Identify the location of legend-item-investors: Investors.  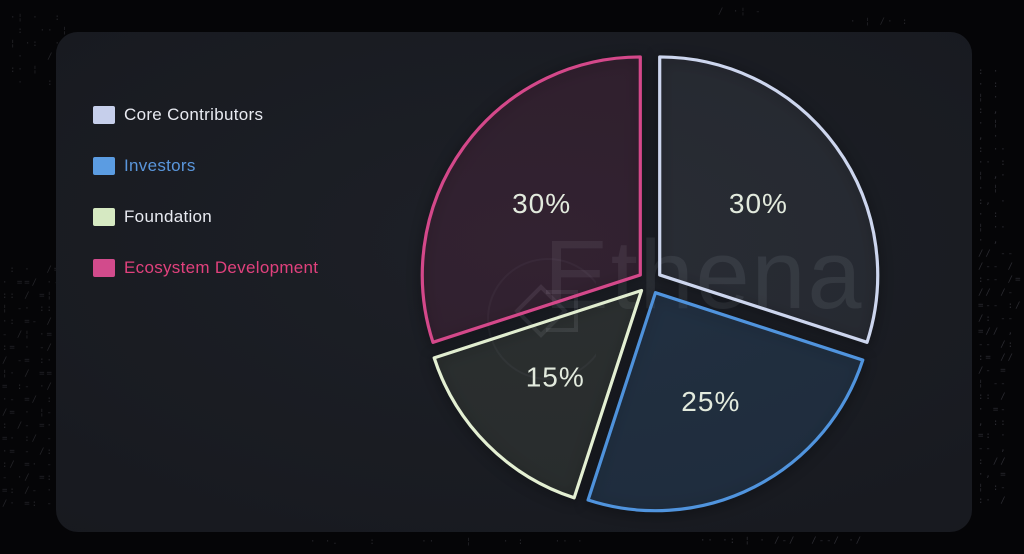
(205, 165).